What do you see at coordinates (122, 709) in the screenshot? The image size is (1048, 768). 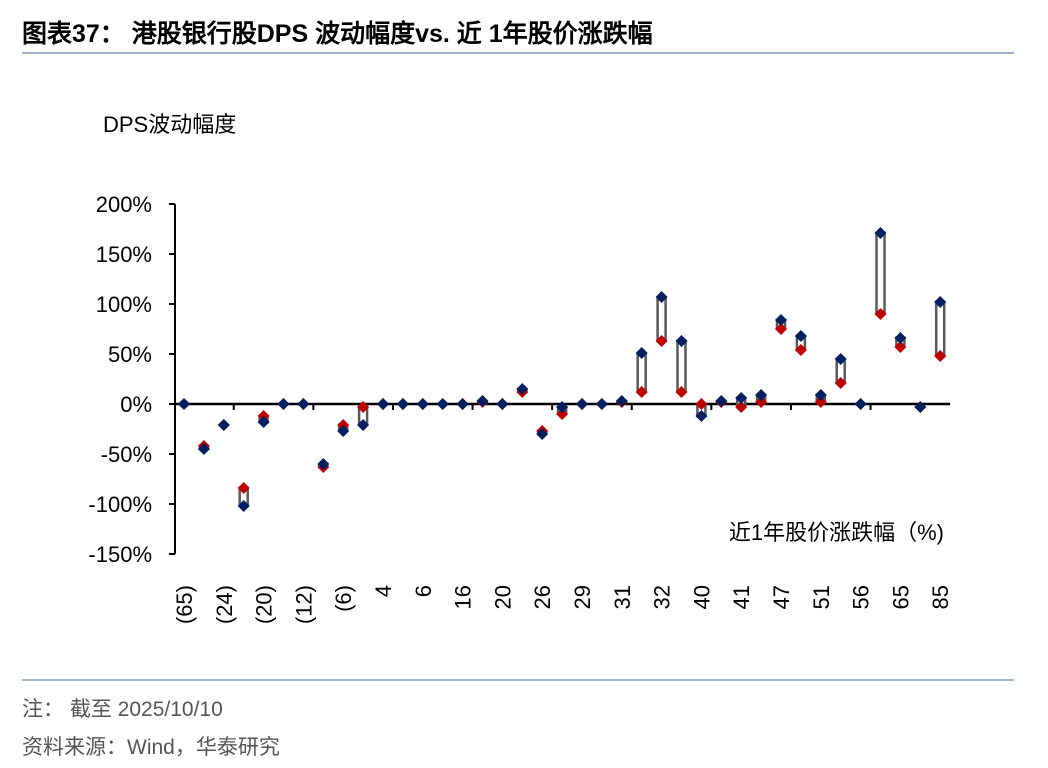 I see `footer-note: 注： 截至 2025/10/10` at bounding box center [122, 709].